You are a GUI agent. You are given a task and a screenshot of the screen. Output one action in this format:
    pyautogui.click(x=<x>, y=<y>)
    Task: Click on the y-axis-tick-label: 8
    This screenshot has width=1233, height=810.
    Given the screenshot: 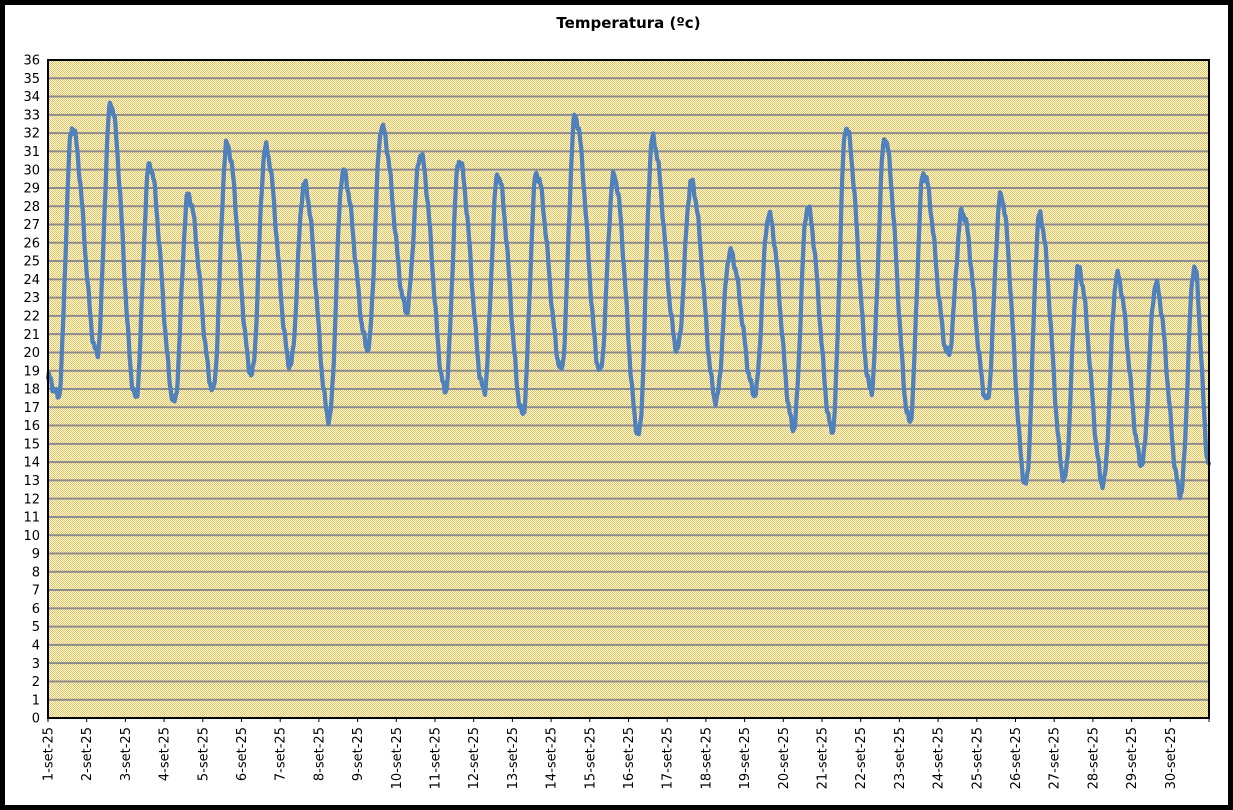 What is the action you would take?
    pyautogui.click(x=36, y=572)
    